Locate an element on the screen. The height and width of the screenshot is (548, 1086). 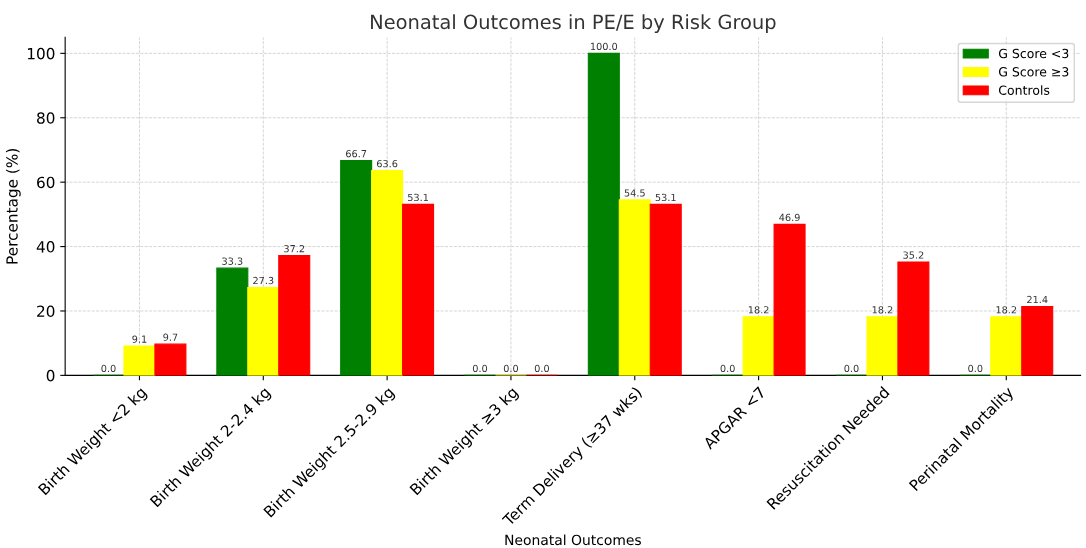
legend-label: Controls is located at coordinates (1024, 90).